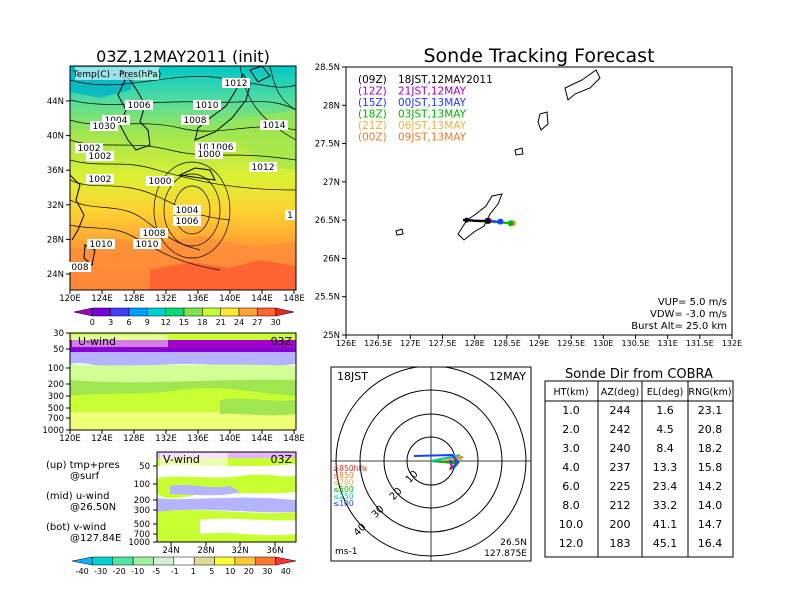  I want to click on temp-colorbar-label: 9, so click(147, 322).